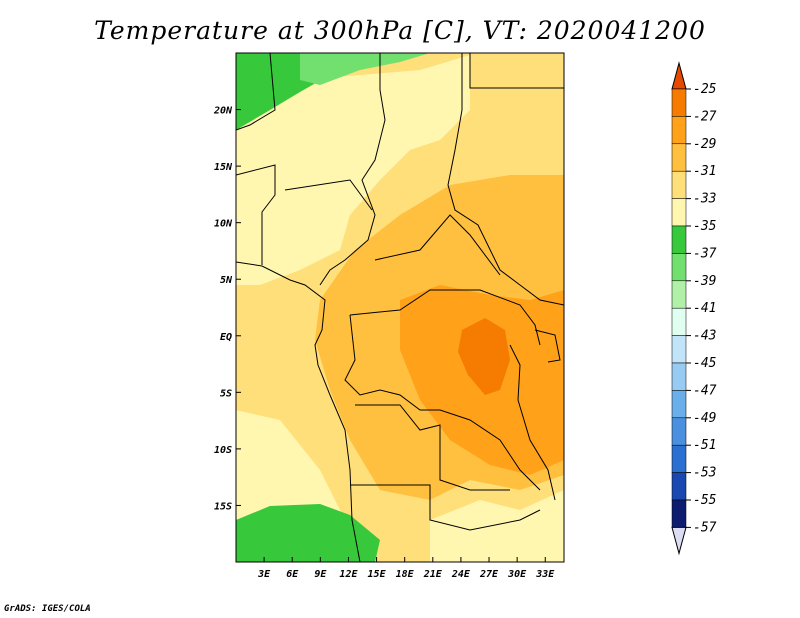  Describe the element at coordinates (679, 75) in the screenshot. I see `colorbar-top-arrow` at that location.